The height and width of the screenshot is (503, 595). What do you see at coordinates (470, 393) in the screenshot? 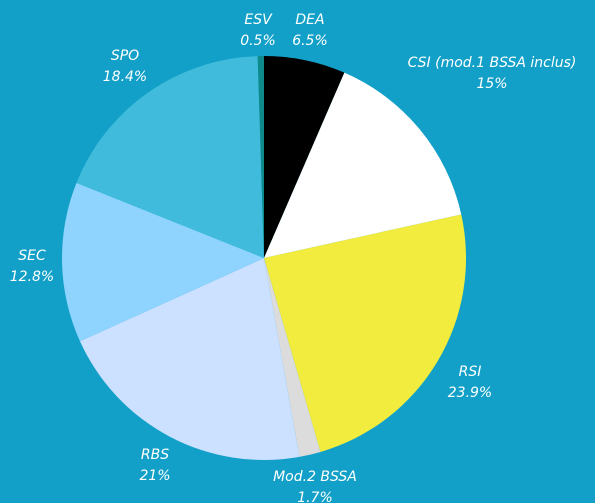
I see `slice-value-label: 23.9%` at bounding box center [470, 393].